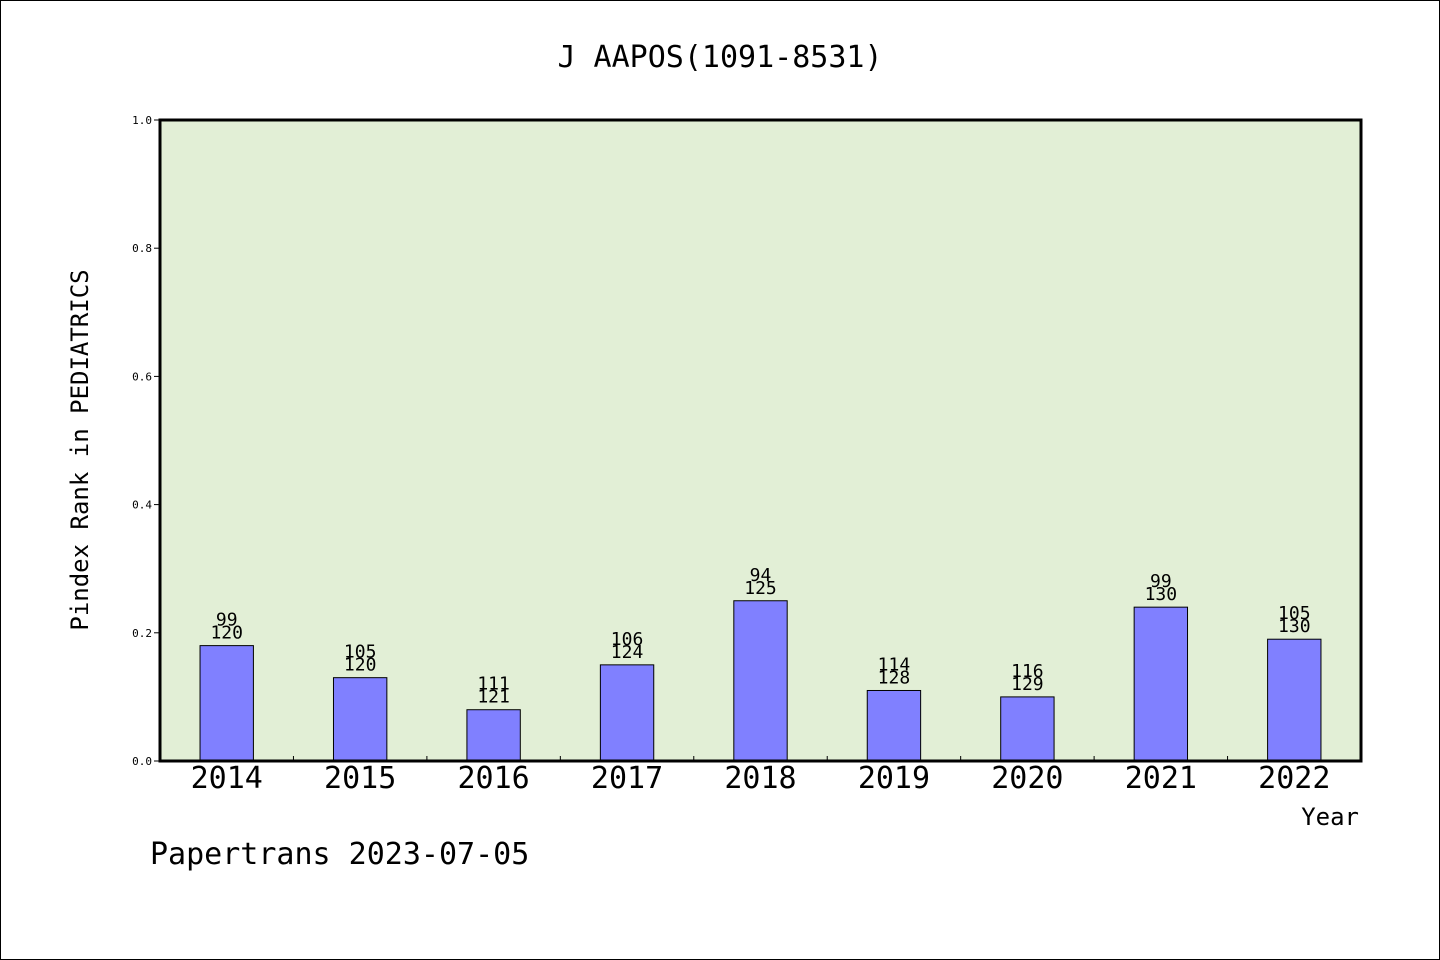 The height and width of the screenshot is (960, 1440). Describe the element at coordinates (142, 505) in the screenshot. I see `y-tick-label: 0.4` at that location.